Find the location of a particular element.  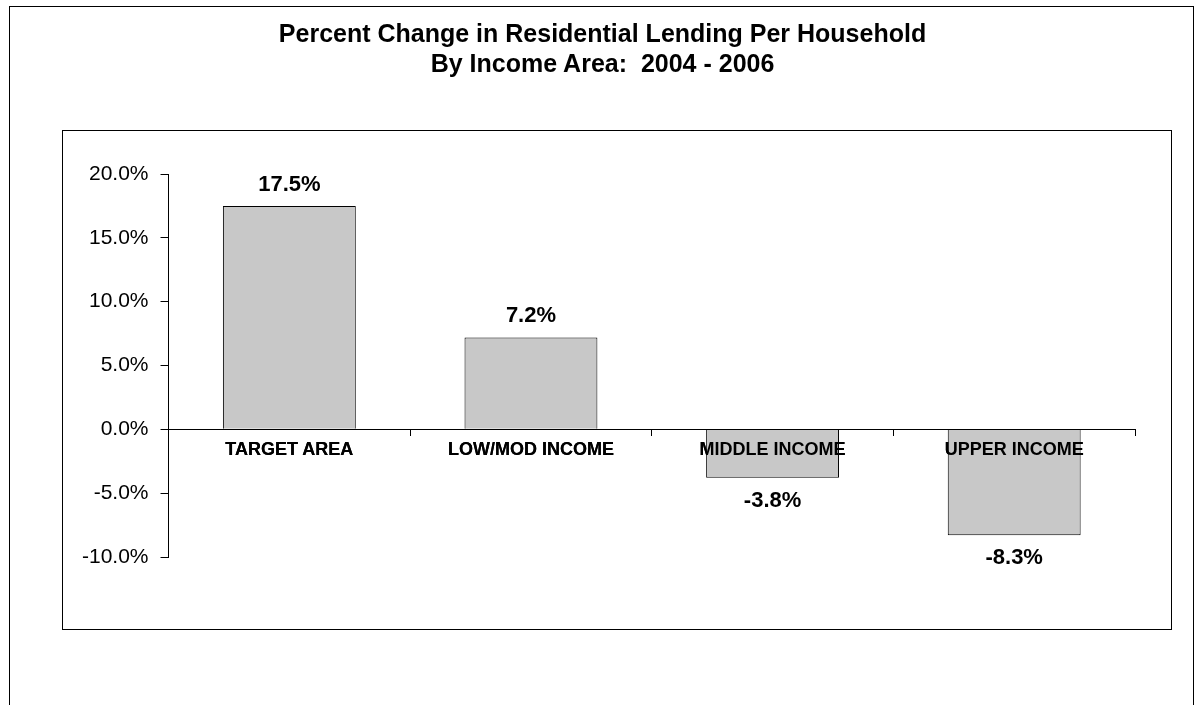

chart-title: Percent Change in Residential Lending Per Household By Income Area: 2004 - 2006 is located at coordinates (602, 47).